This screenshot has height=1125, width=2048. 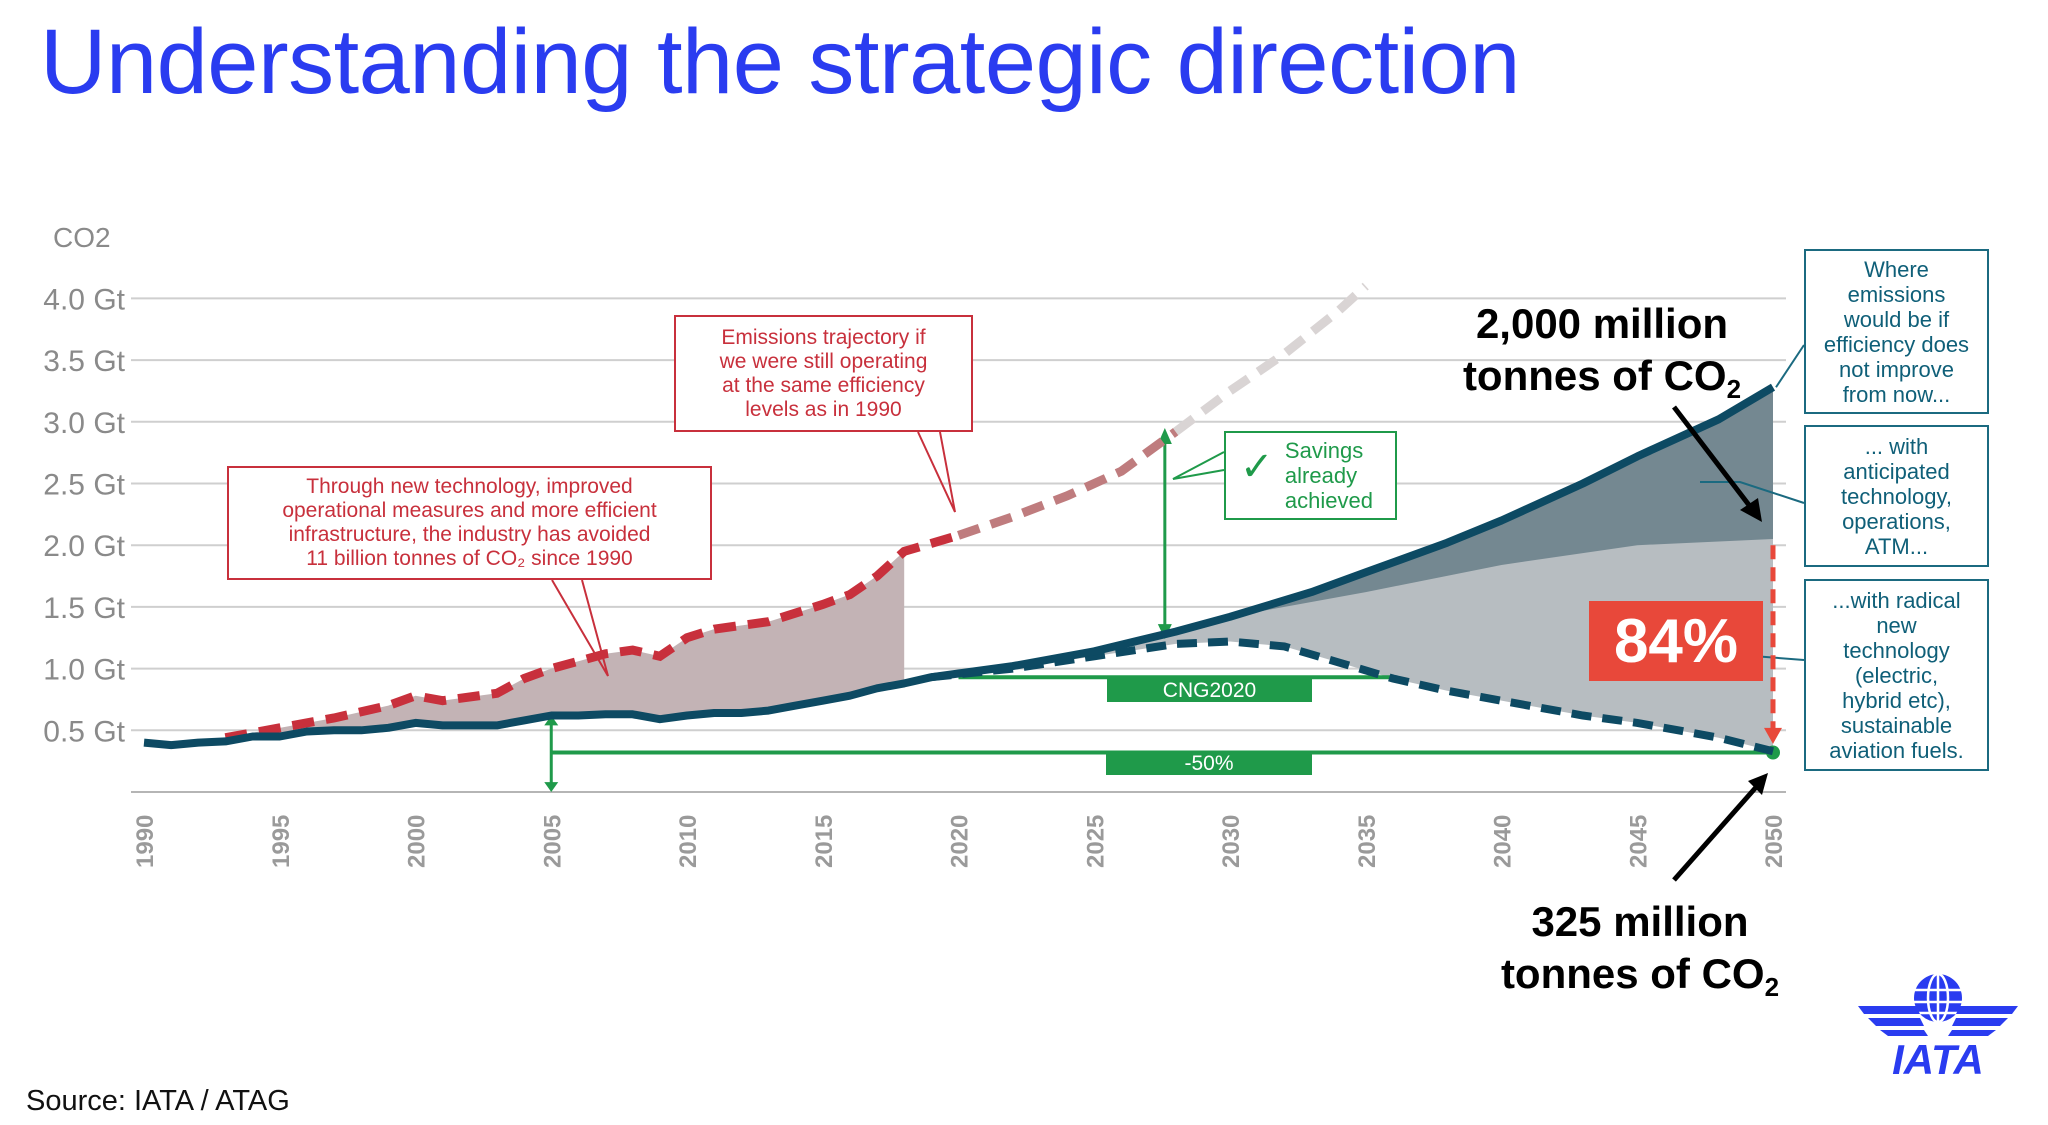 I want to click on efficiency-1990-line, so click(x=592, y=637).